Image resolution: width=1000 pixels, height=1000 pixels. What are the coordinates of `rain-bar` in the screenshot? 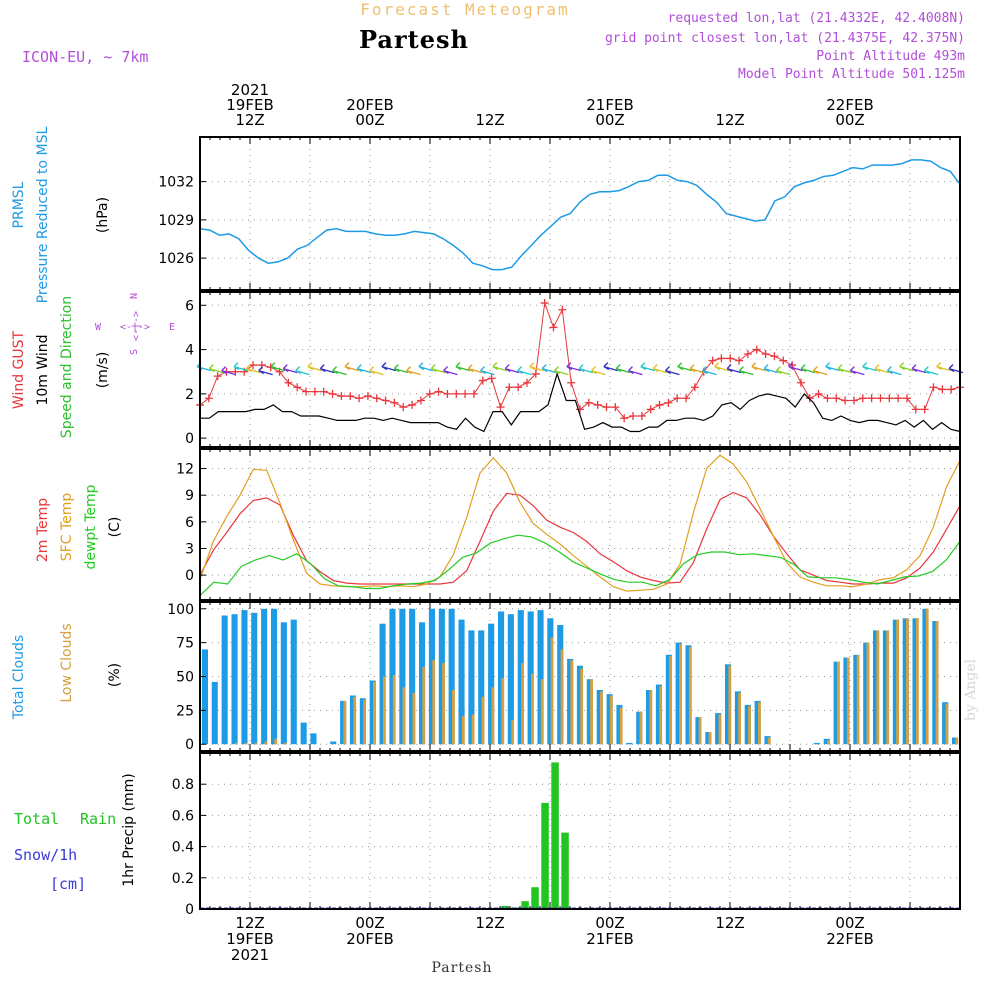 It's located at (555, 835).